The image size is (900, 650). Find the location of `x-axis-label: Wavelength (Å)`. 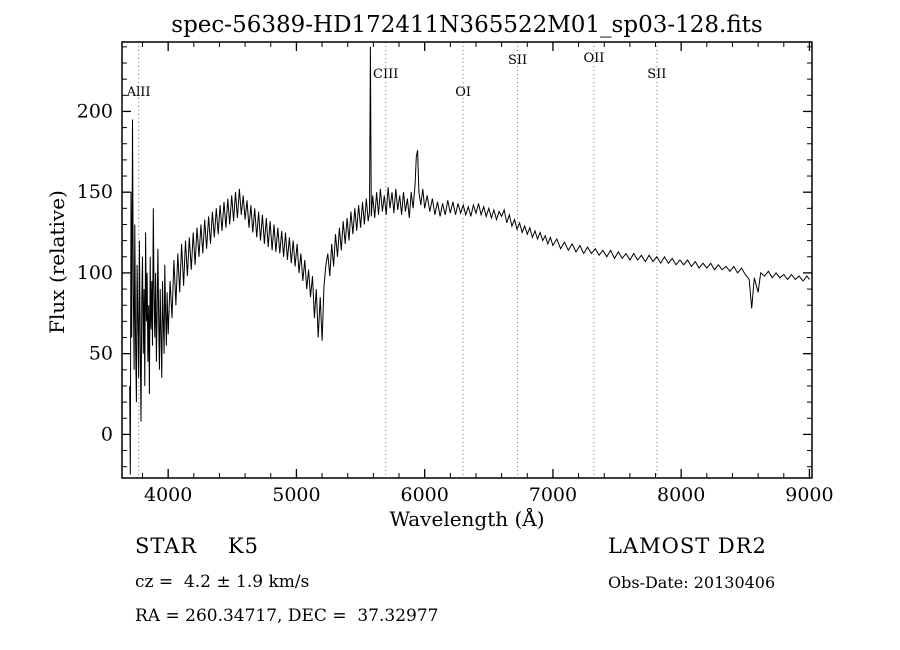

x-axis-label: Wavelength (Å) is located at coordinates (466, 518).